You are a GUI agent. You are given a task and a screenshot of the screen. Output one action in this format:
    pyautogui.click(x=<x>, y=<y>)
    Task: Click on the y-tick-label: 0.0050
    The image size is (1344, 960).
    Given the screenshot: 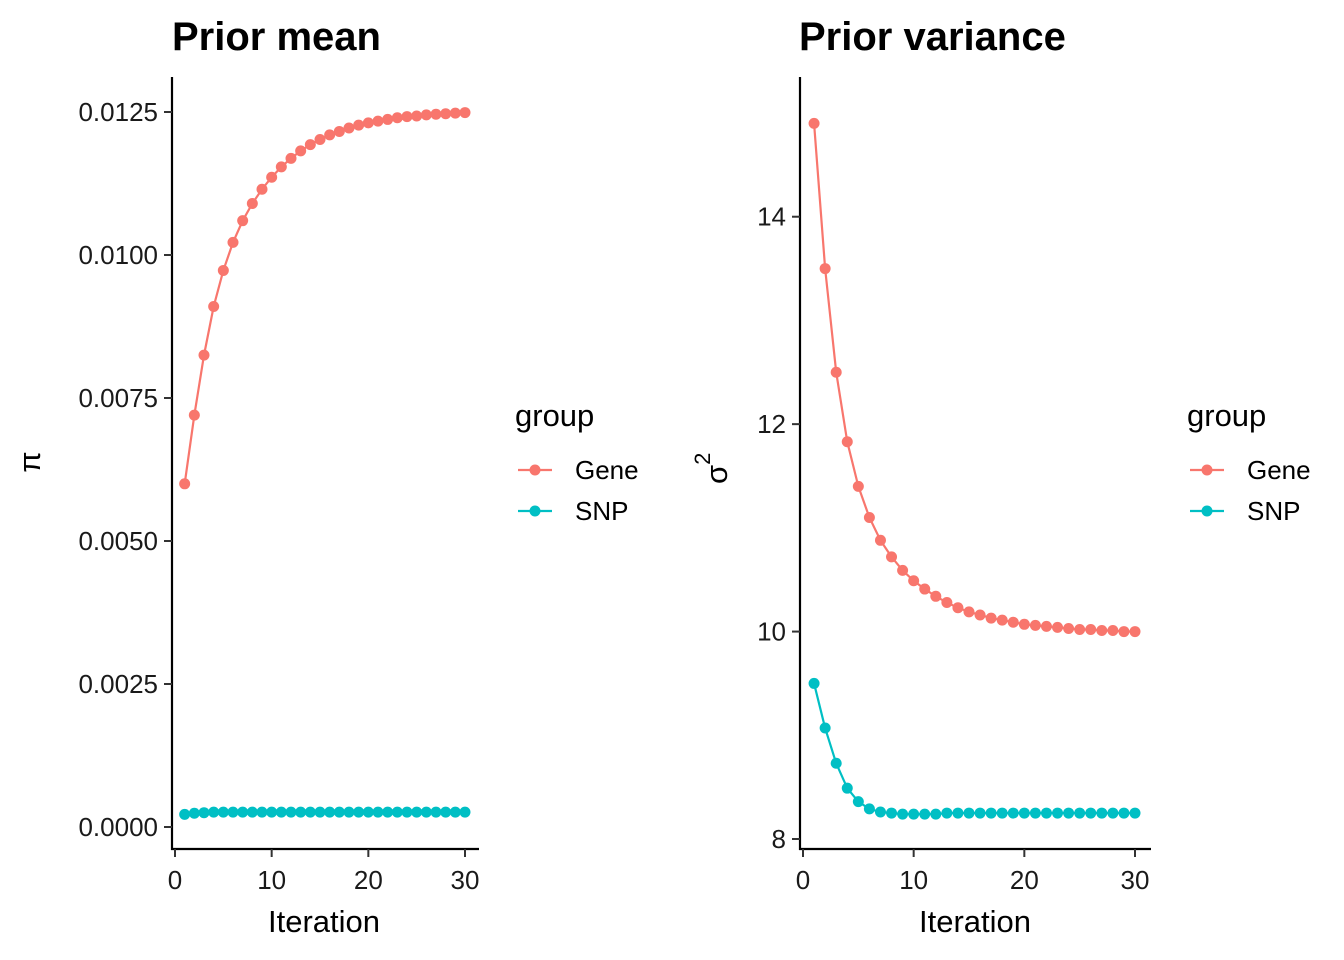 What is the action you would take?
    pyautogui.click(x=118, y=541)
    